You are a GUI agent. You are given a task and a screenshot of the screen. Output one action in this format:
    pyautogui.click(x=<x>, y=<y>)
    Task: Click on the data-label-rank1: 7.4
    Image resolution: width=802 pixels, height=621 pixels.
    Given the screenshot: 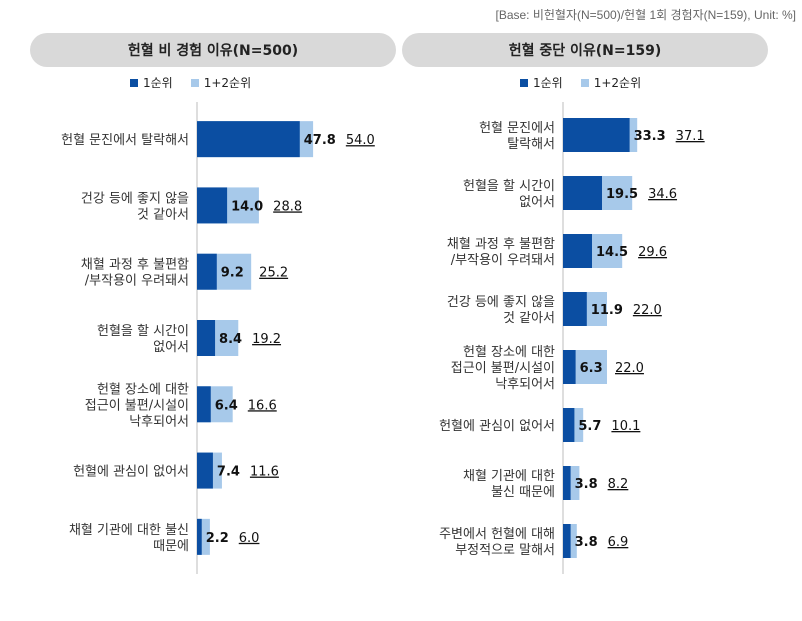 What is the action you would take?
    pyautogui.click(x=228, y=472)
    